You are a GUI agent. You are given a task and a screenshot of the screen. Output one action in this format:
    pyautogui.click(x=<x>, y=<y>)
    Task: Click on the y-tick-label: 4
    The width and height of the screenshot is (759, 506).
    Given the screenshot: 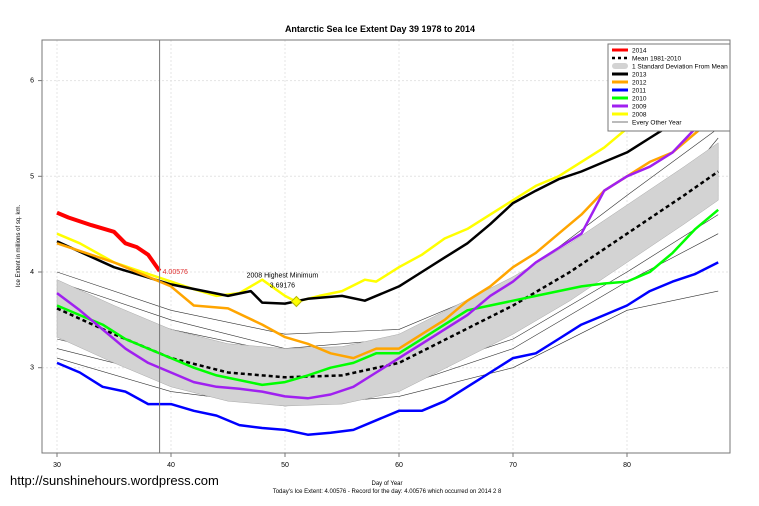 What is the action you would take?
    pyautogui.click(x=32, y=272)
    